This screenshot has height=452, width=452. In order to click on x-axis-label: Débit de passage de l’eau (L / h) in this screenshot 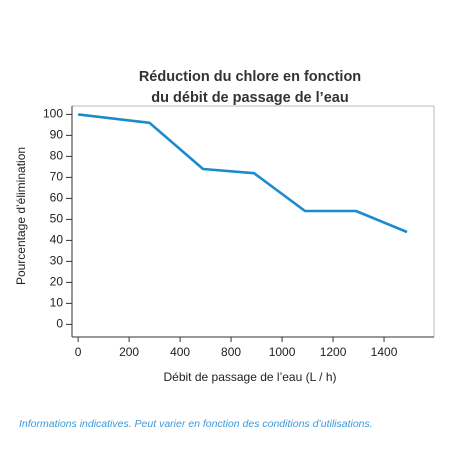, I will do `click(250, 377)`.